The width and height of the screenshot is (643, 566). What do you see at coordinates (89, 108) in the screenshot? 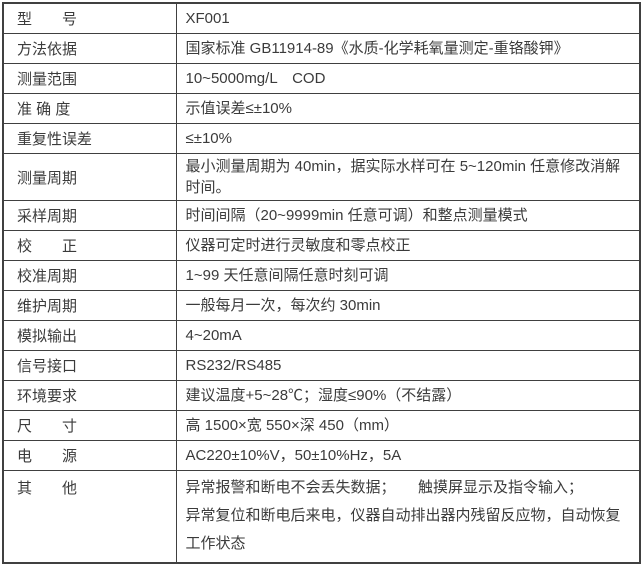
I see `parameter-name-cell: 准 确 度` at bounding box center [89, 108].